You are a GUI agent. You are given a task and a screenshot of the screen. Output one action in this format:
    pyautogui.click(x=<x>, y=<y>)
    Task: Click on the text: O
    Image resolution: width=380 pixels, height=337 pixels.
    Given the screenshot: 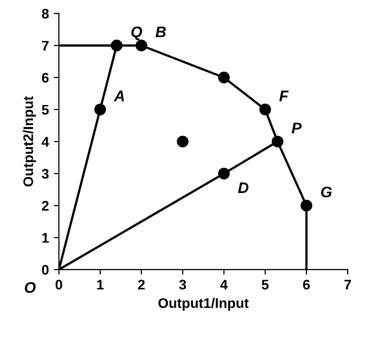 What is the action you would take?
    pyautogui.click(x=30, y=287)
    